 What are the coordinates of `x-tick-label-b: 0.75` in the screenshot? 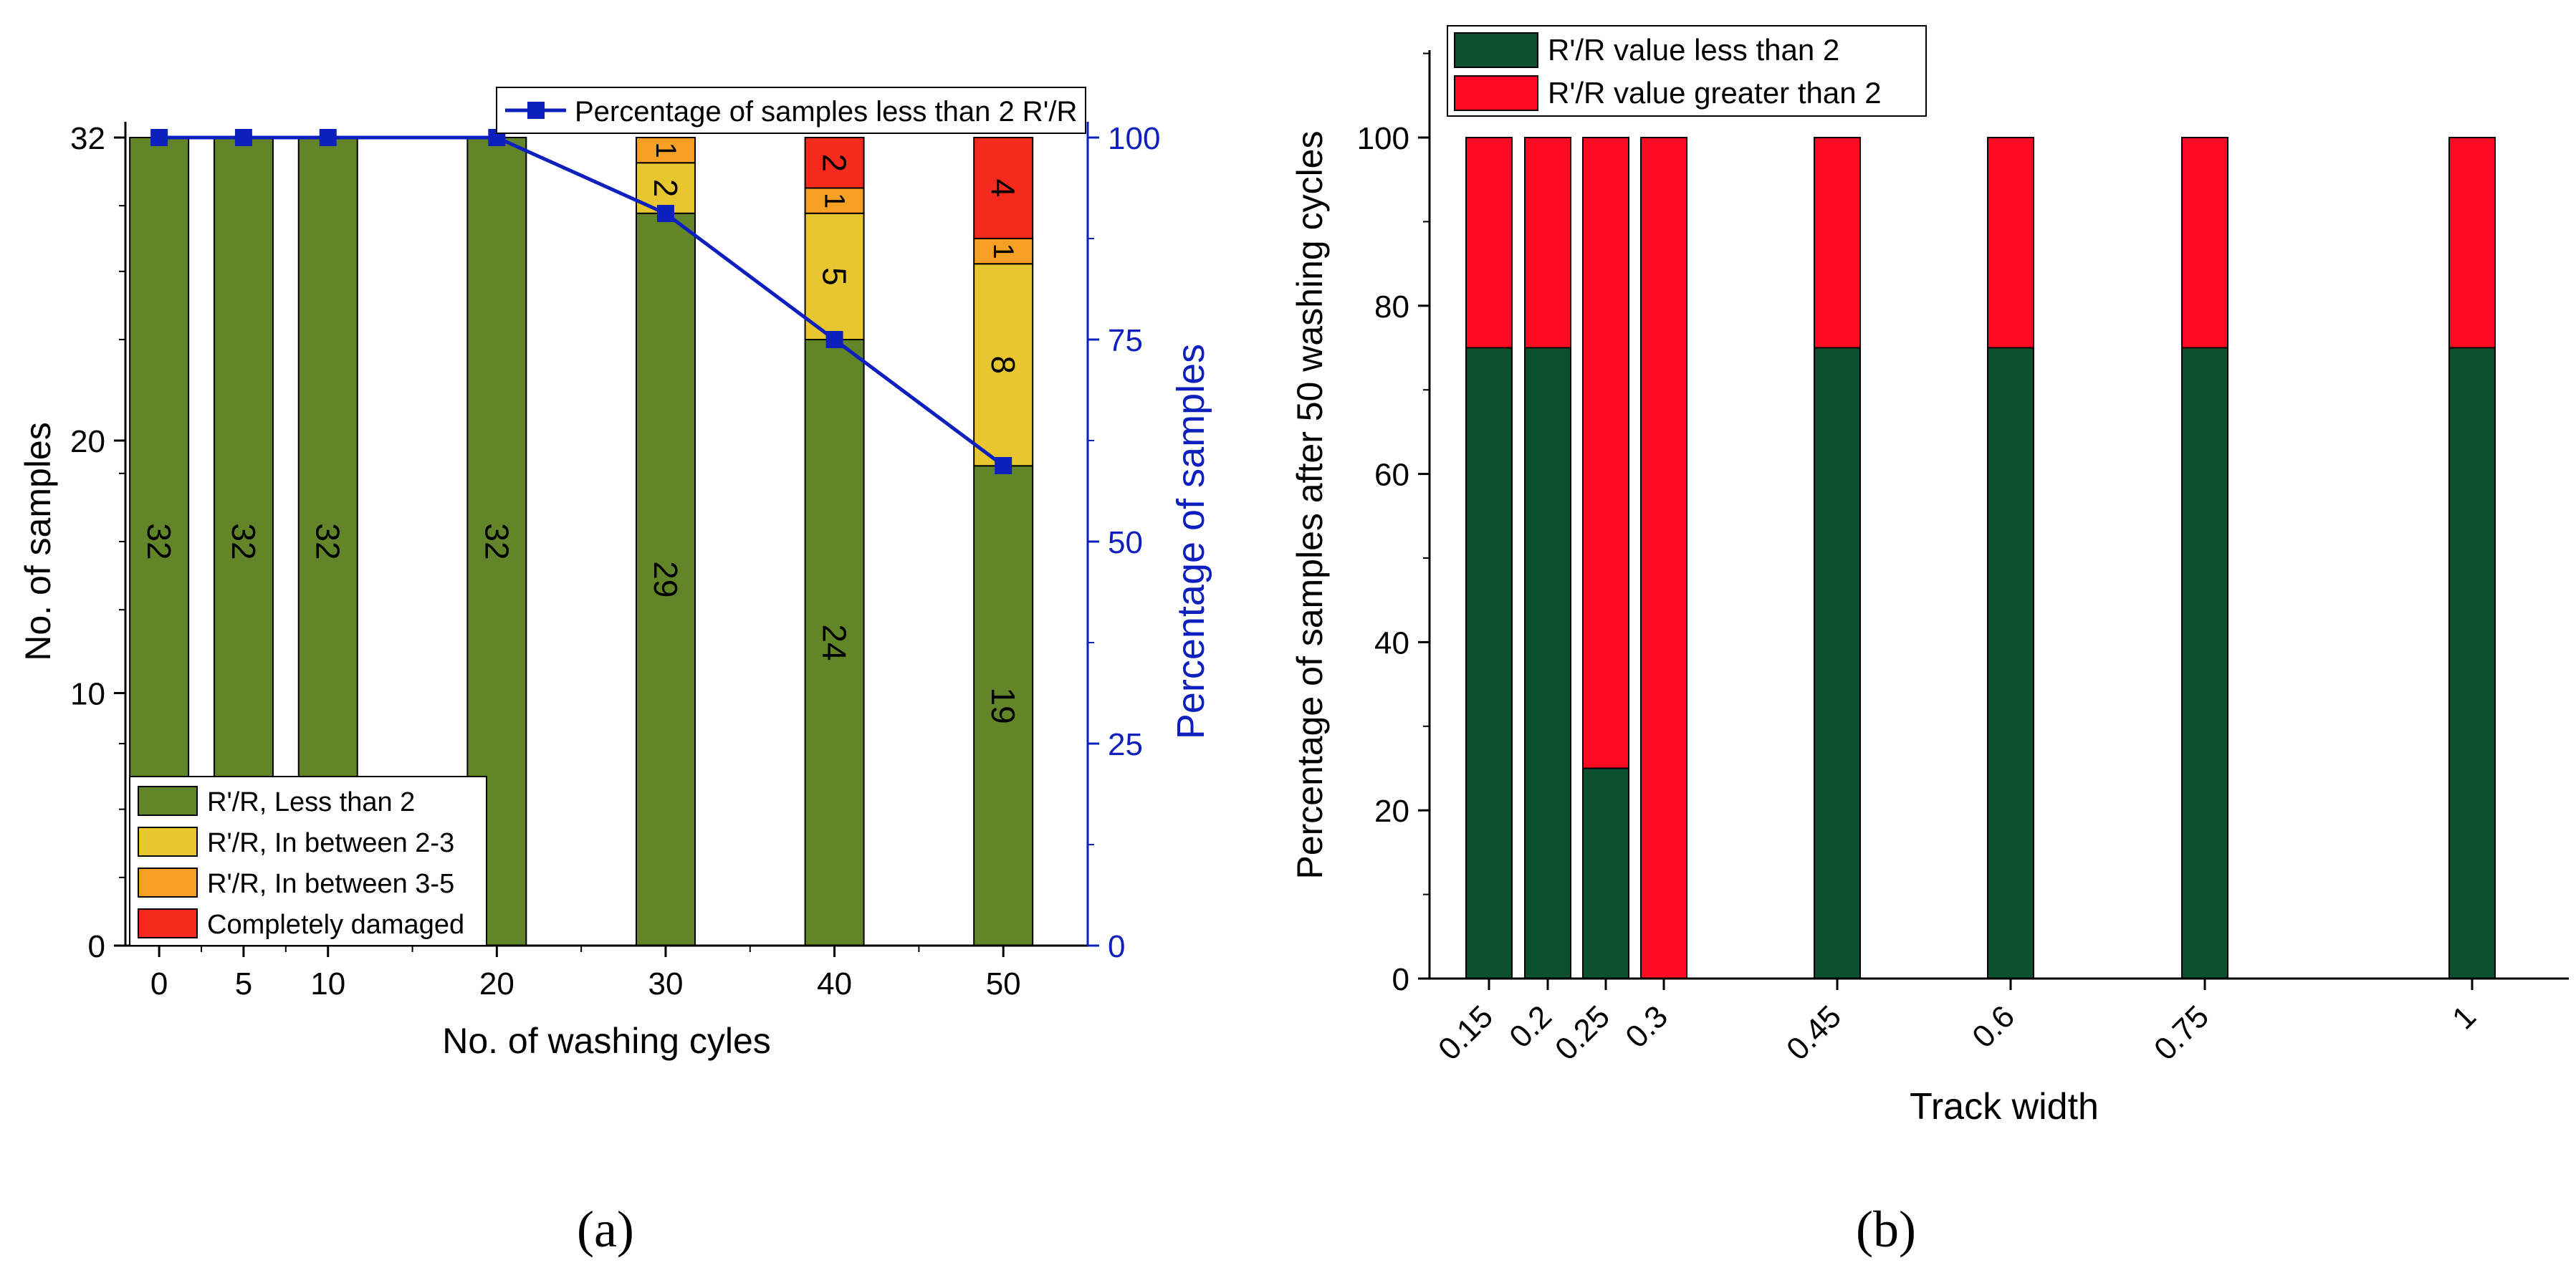 It's located at (2182, 1033).